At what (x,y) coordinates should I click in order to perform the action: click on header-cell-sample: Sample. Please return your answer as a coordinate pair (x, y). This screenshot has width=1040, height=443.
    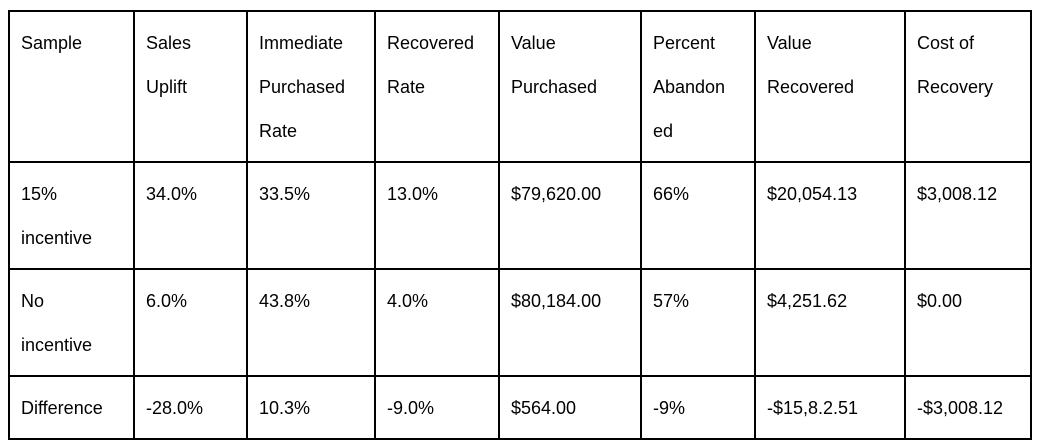
    Looking at the image, I should click on (71, 86).